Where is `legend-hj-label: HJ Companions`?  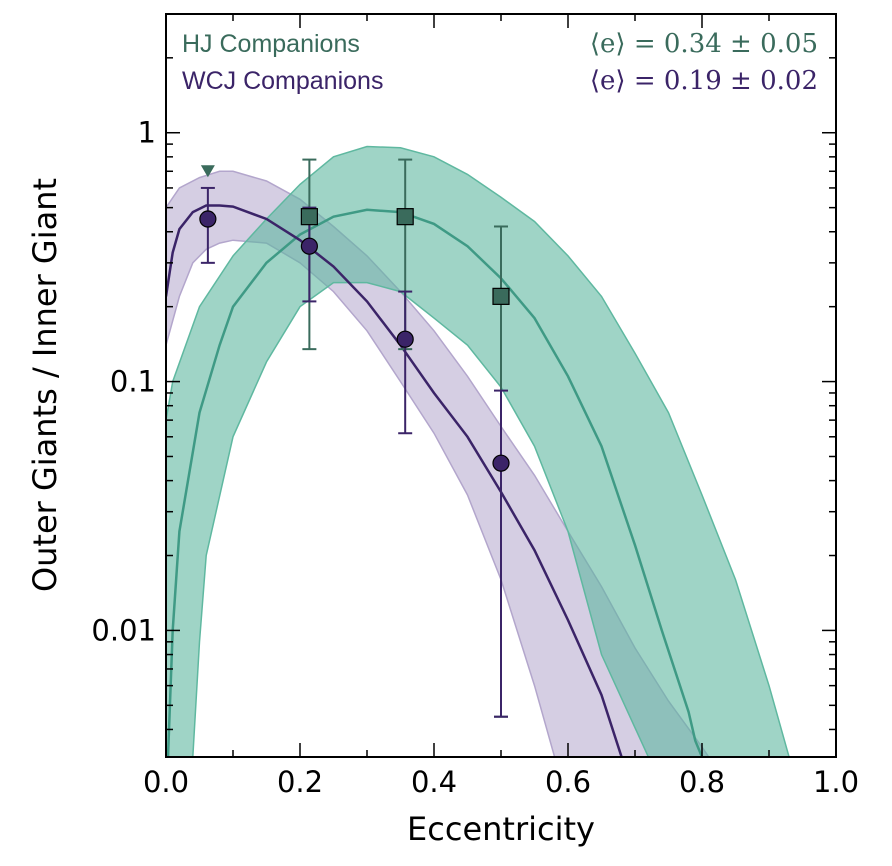 legend-hj-label: HJ Companions is located at coordinates (271, 44).